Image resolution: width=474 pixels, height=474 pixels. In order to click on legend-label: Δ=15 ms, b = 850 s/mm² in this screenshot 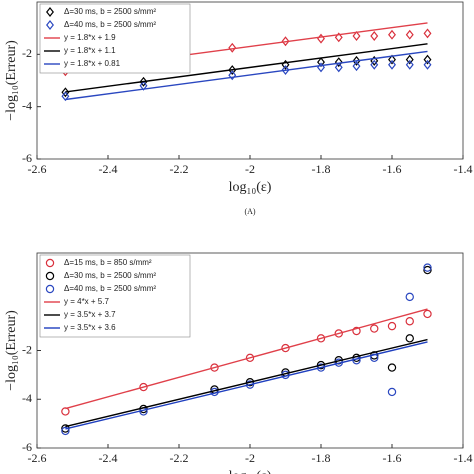, I will do `click(108, 262)`.